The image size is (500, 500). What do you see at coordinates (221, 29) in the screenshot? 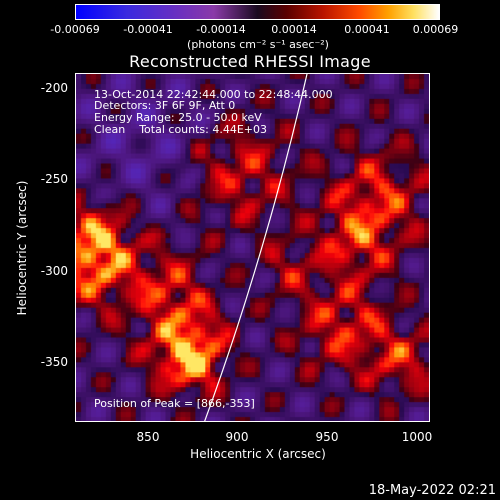
I see `colorbar-tick: -0.00014` at bounding box center [221, 29].